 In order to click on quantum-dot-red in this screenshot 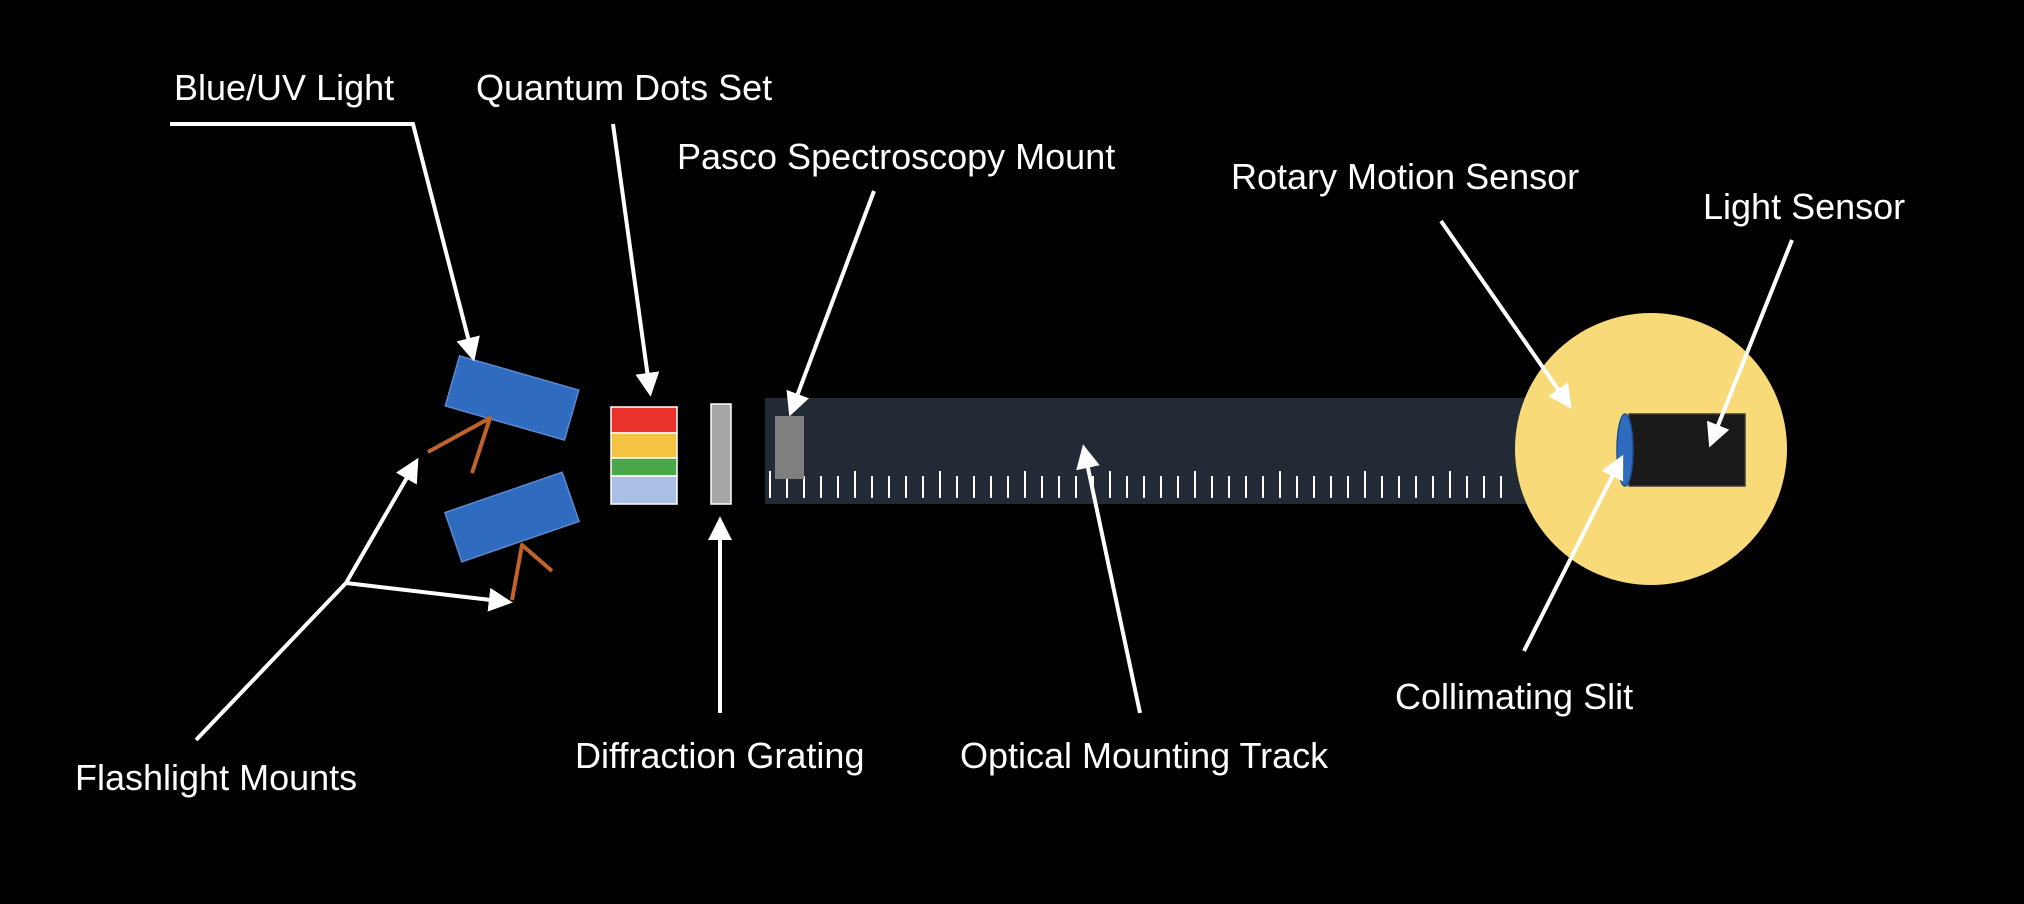, I will do `click(644, 420)`.